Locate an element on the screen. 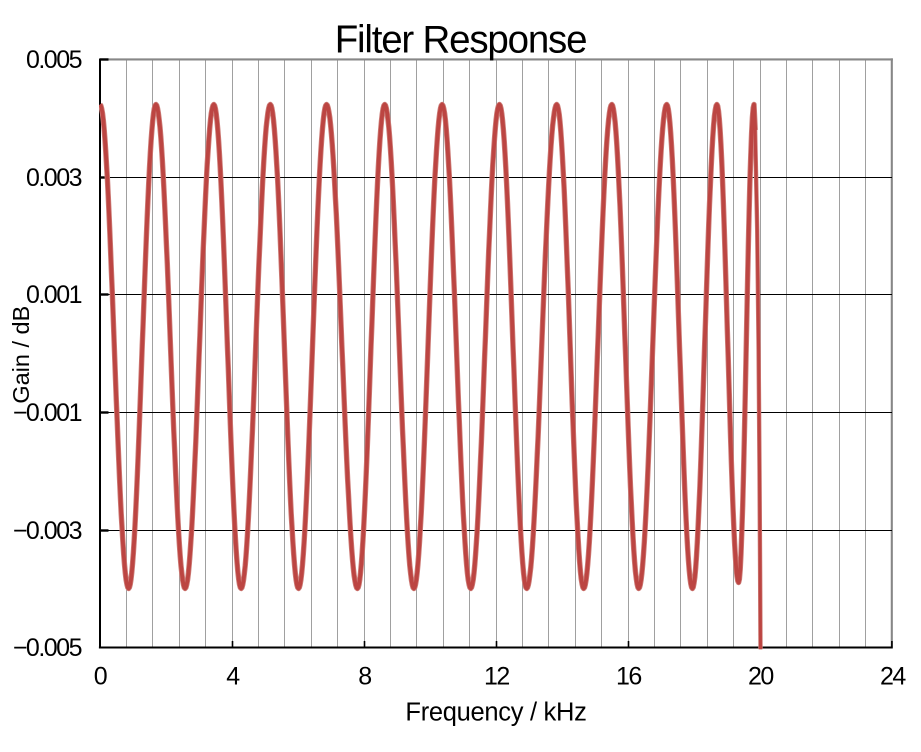 This screenshot has height=752, width=921. svg-text: −0.003 is located at coordinates (47, 531).